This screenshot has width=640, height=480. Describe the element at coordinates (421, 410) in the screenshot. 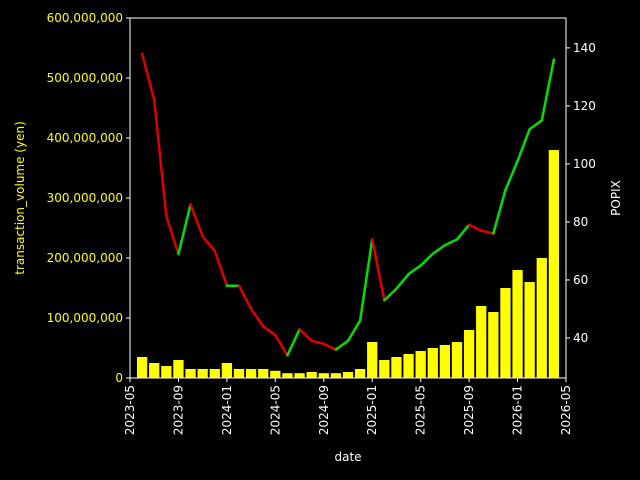

I see `x-tick-label: 2025-05` at that location.